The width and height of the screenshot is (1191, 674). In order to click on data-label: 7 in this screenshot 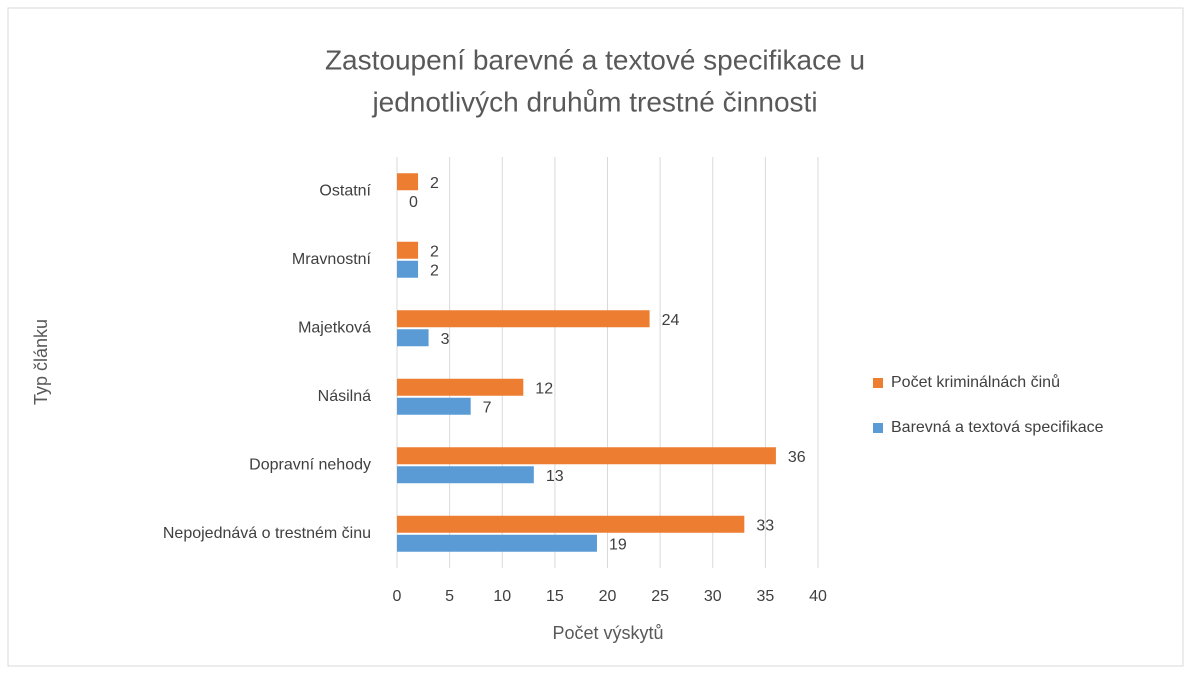, I will do `click(487, 407)`.